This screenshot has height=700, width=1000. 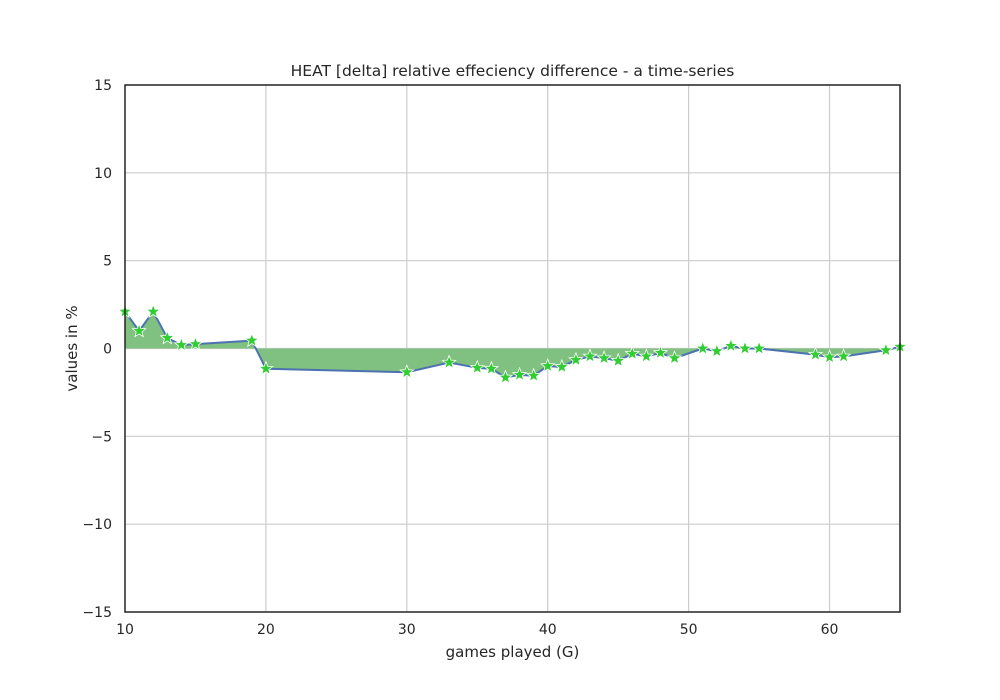 What do you see at coordinates (689, 630) in the screenshot?
I see `x-tick-label: 50` at bounding box center [689, 630].